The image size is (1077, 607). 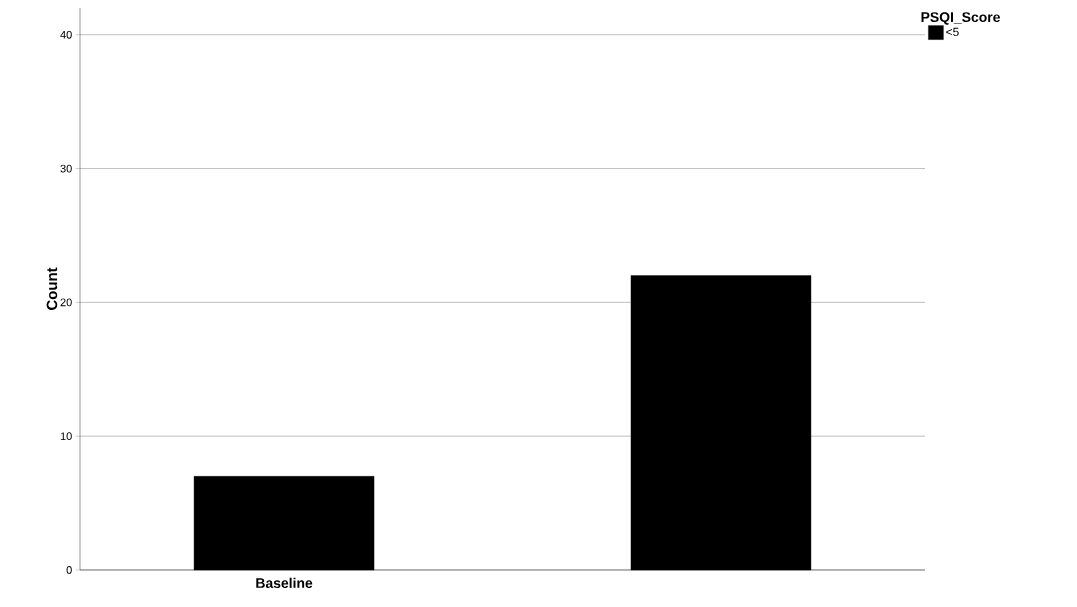 I want to click on legend-label: <5, so click(x=952, y=32).